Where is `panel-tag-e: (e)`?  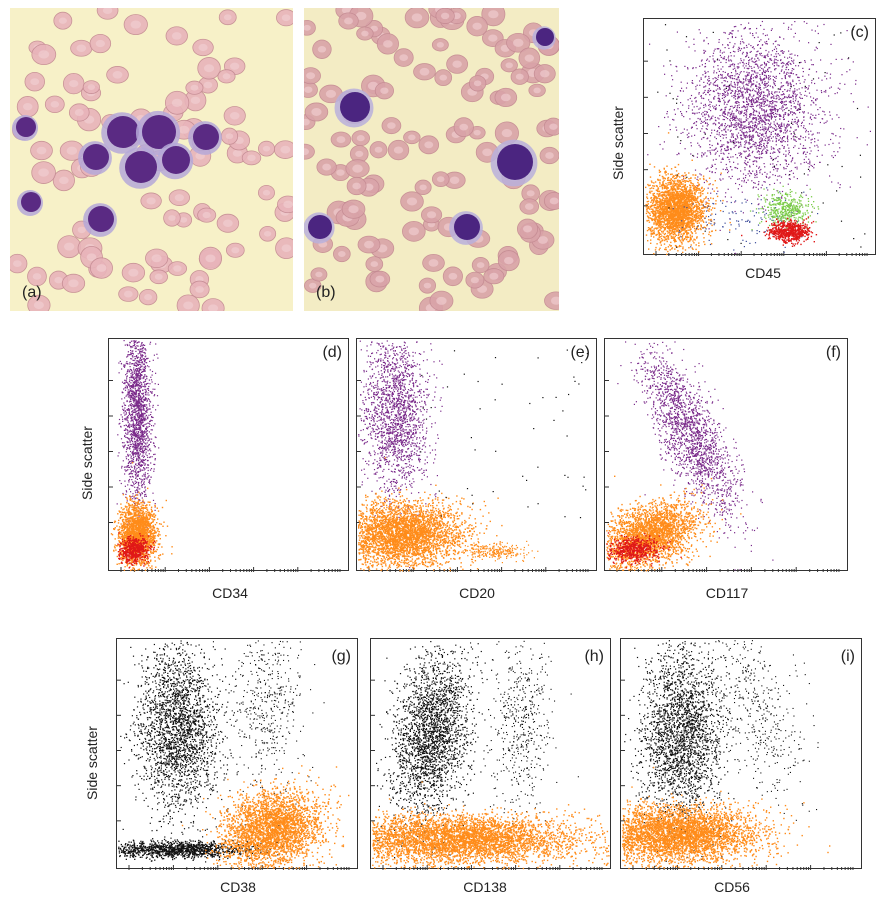
panel-tag-e: (e) is located at coordinates (580, 353).